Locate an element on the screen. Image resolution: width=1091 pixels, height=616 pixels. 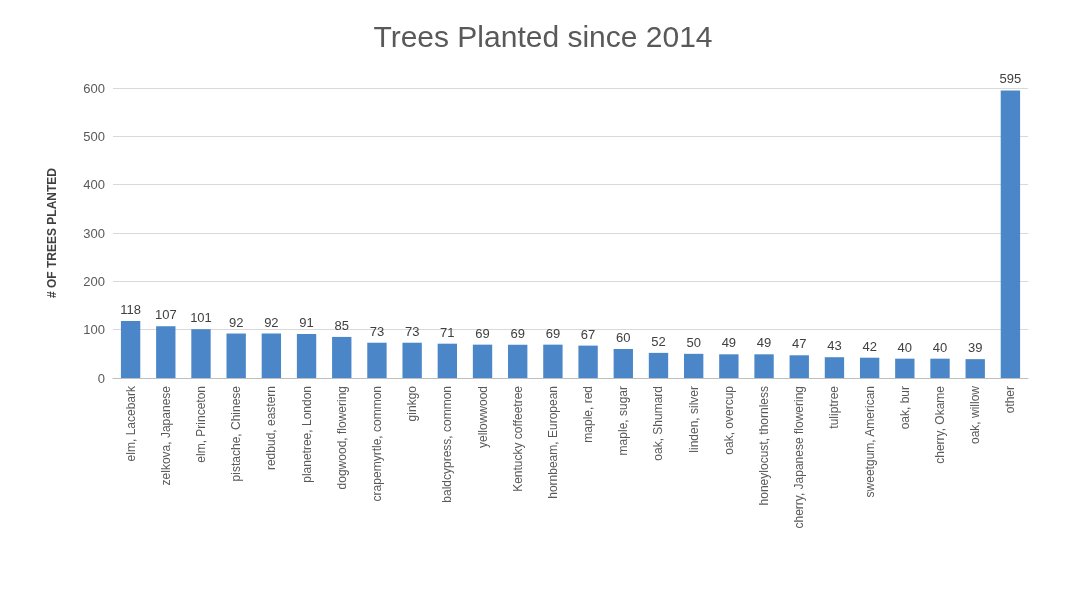
data-label: 60 is located at coordinates (623, 337).